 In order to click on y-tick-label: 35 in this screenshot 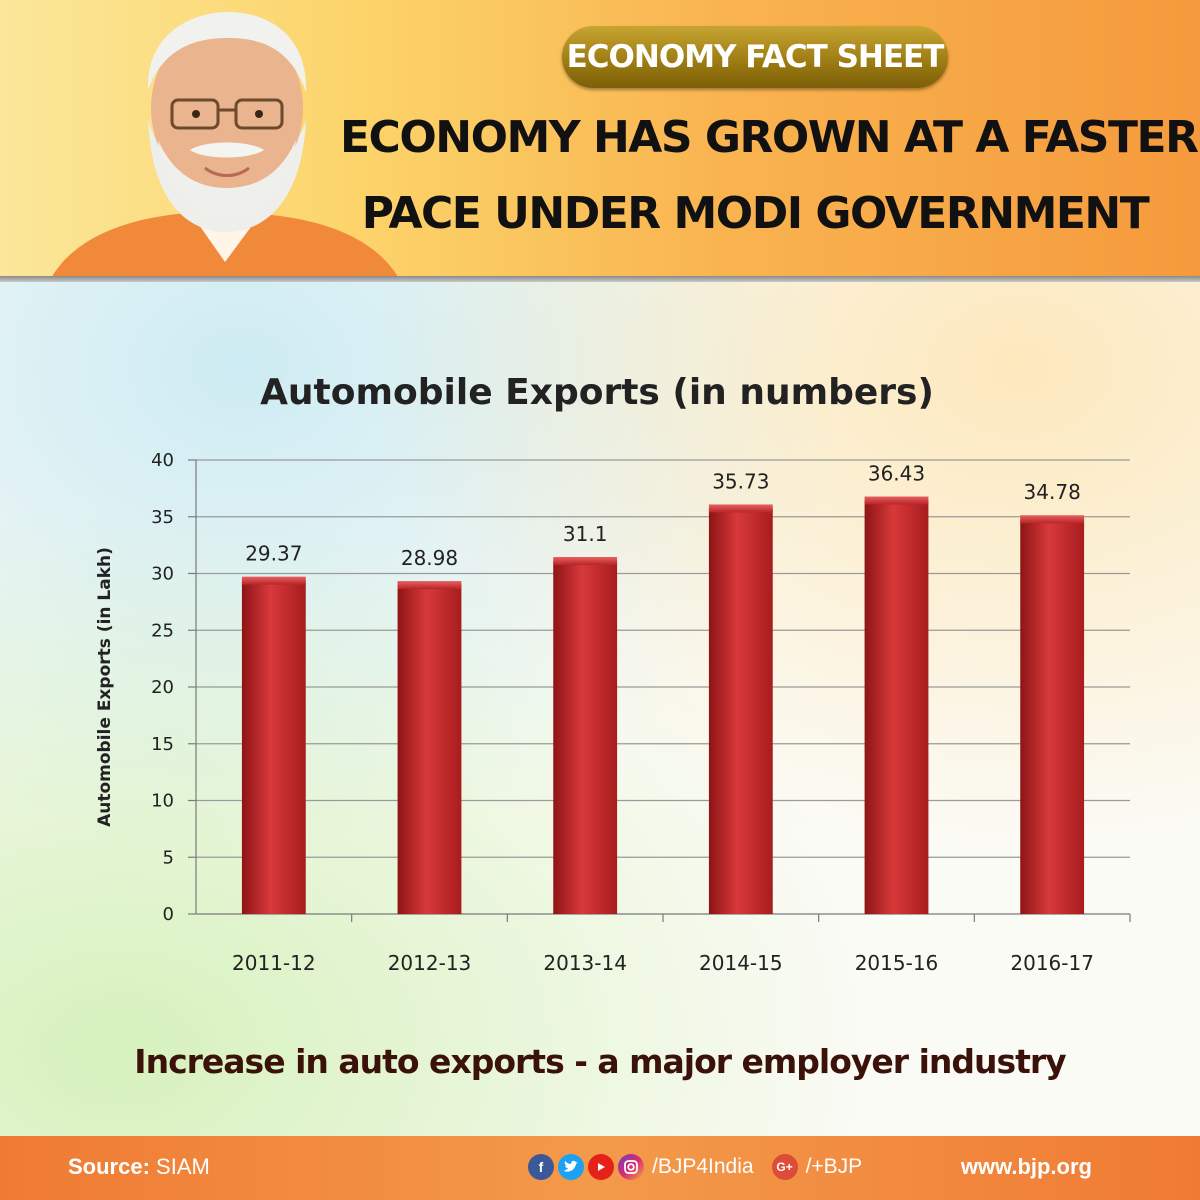, I will do `click(162, 517)`.